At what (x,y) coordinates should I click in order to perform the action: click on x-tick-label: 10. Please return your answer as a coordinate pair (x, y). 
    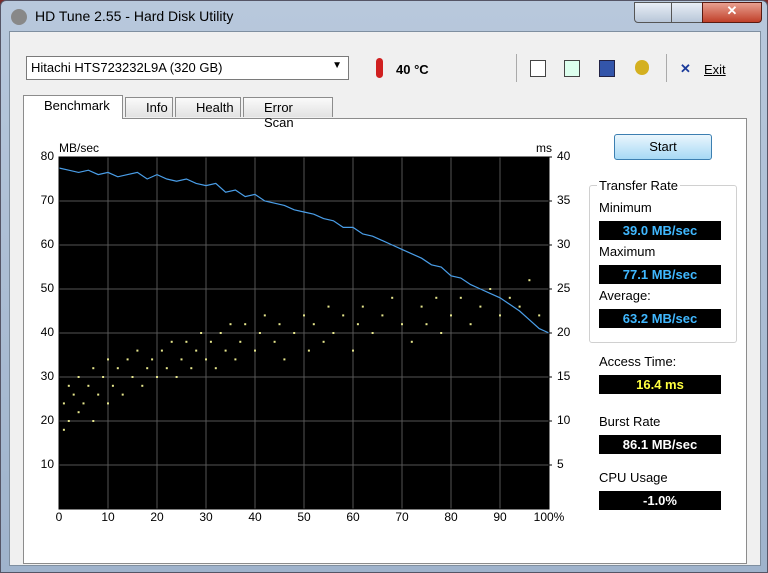
    Looking at the image, I should click on (108, 517).